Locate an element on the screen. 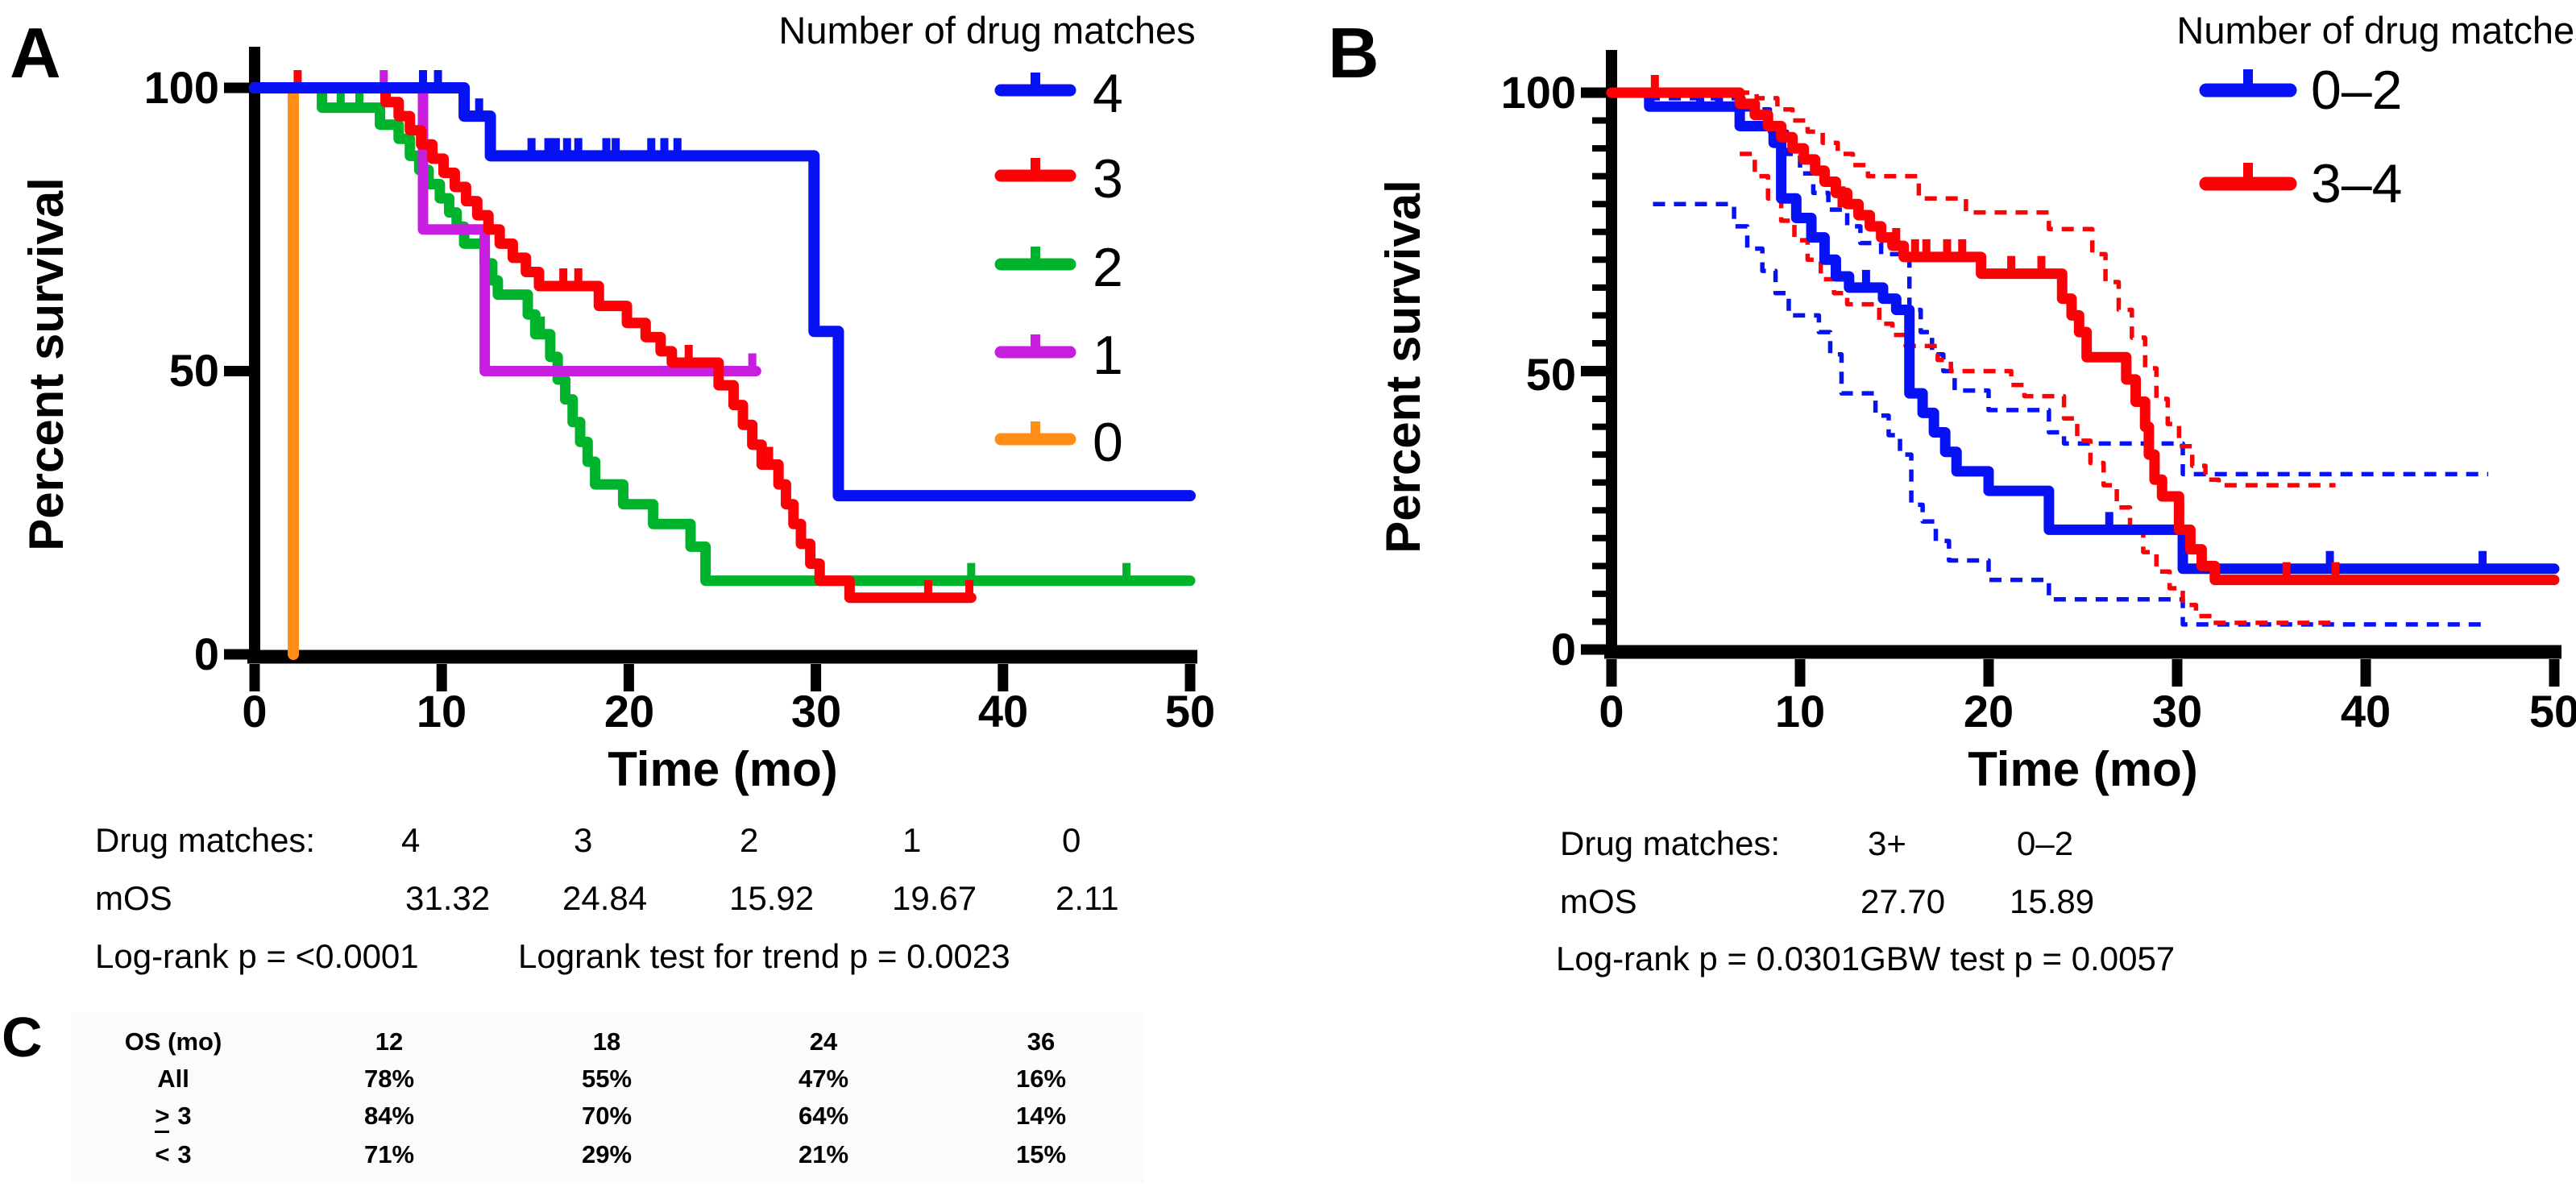 This screenshot has width=2576, height=1187. panel-a-xtick-30: 30 is located at coordinates (816, 711).